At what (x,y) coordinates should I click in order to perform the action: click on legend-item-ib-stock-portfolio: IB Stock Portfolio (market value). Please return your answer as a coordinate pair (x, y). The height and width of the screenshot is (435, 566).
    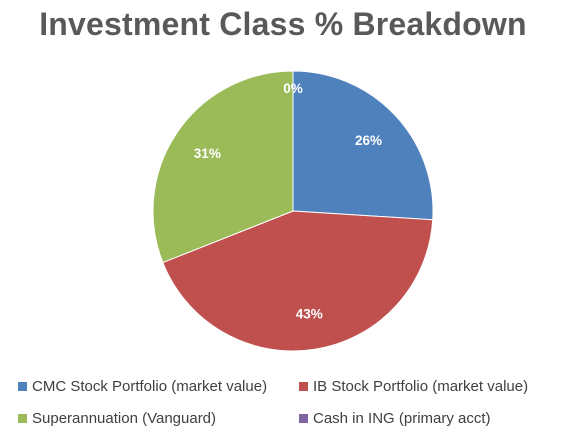
    Looking at the image, I should click on (413, 386).